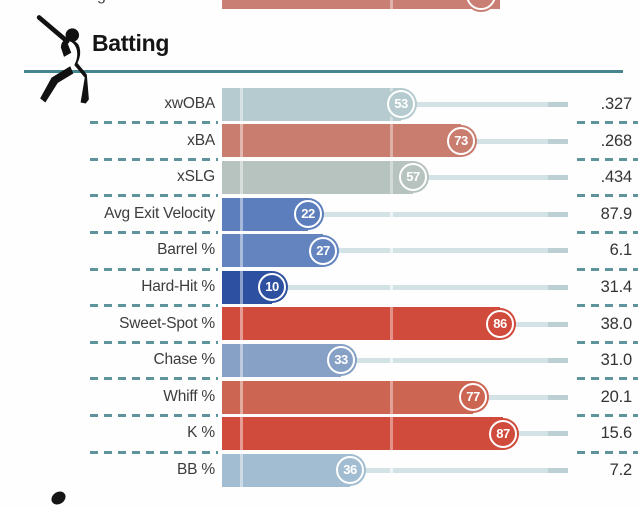 The height and width of the screenshot is (507, 640). I want to click on metric-row: xBA 73 .268, so click(320, 141).